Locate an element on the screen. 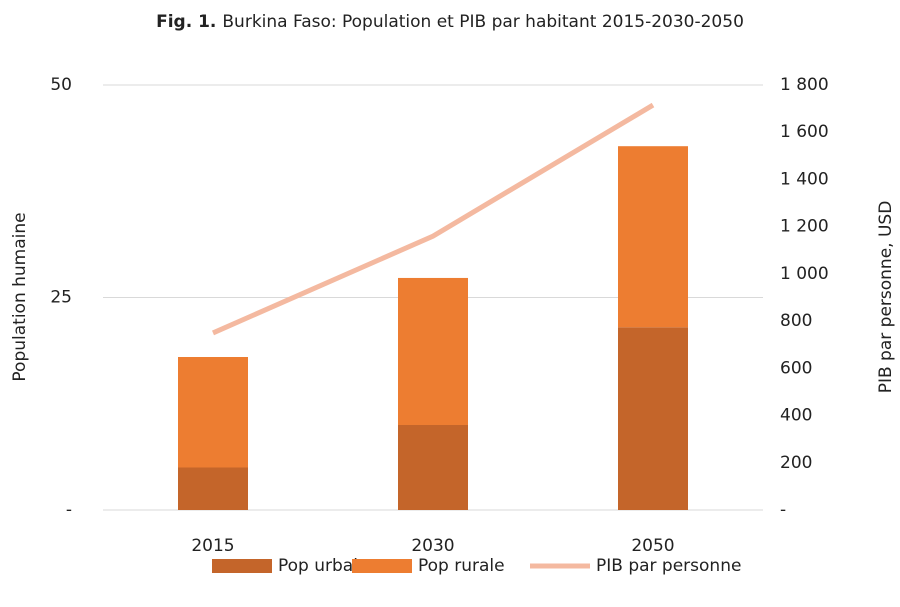 This screenshot has width=900, height=607. x-tick-label: 2050 is located at coordinates (652, 546).